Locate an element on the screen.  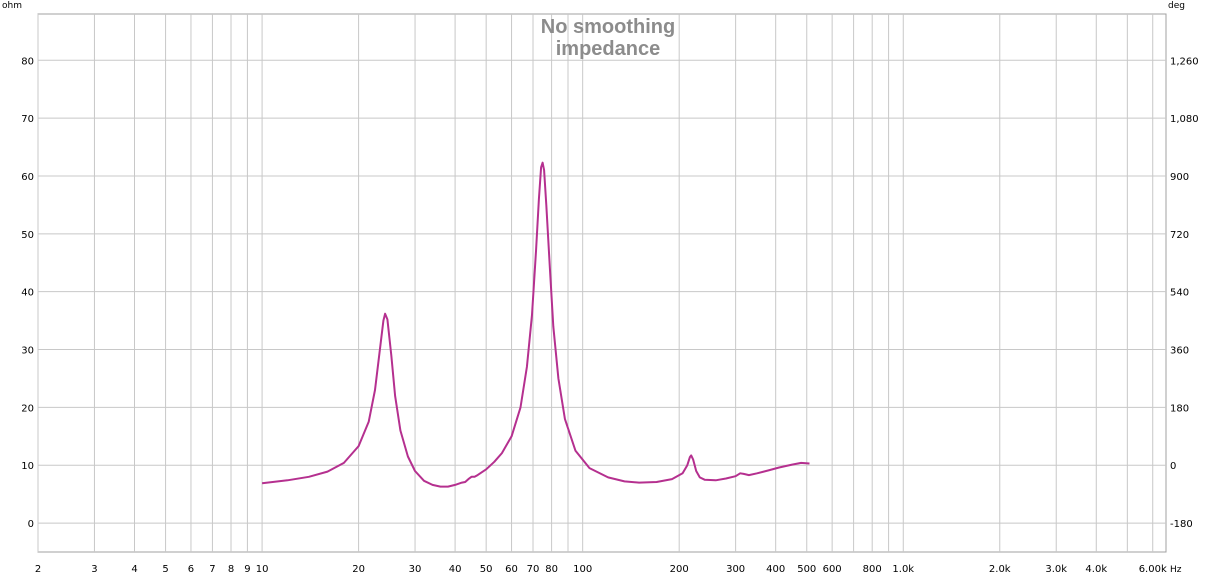
chart-subtitle: impedance is located at coordinates (608, 49).